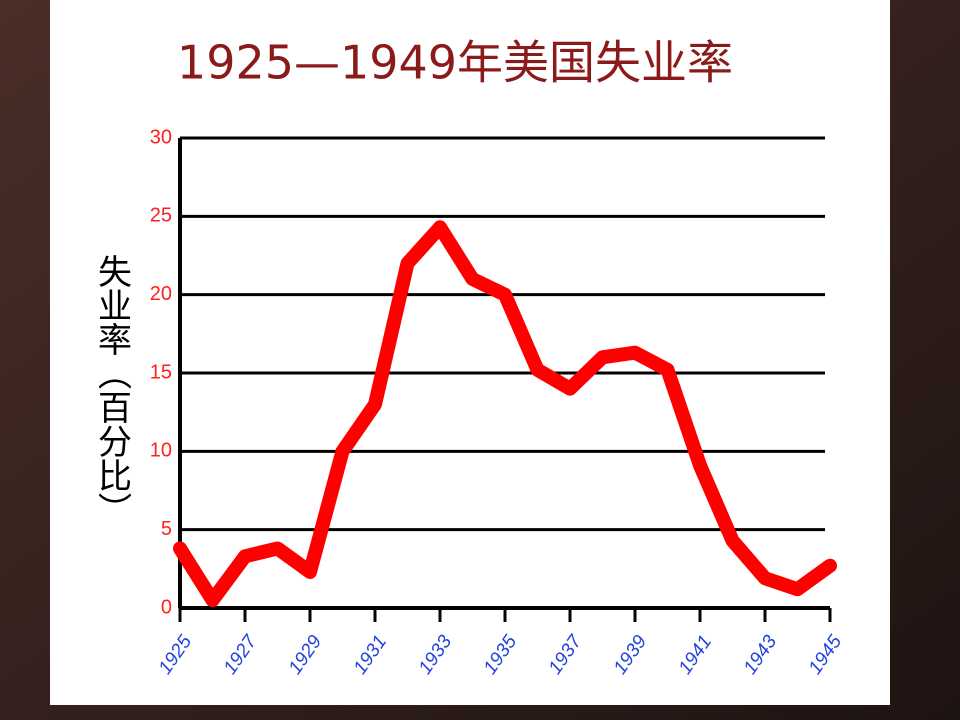 The width and height of the screenshot is (960, 720). I want to click on y-tick-label: 5, so click(166, 529).